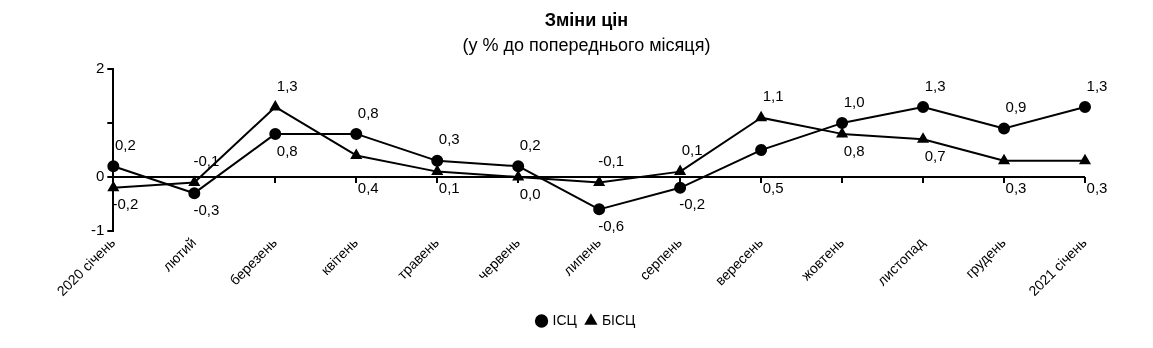 The height and width of the screenshot is (348, 1153). Describe the element at coordinates (368, 187) in the screenshot. I see `data-label: 0,4` at that location.